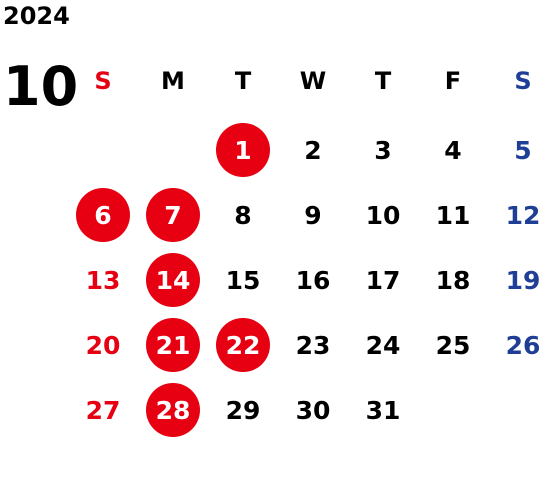 This screenshot has height=503, width=548. I want to click on day-cell-22: 22, so click(243, 345).